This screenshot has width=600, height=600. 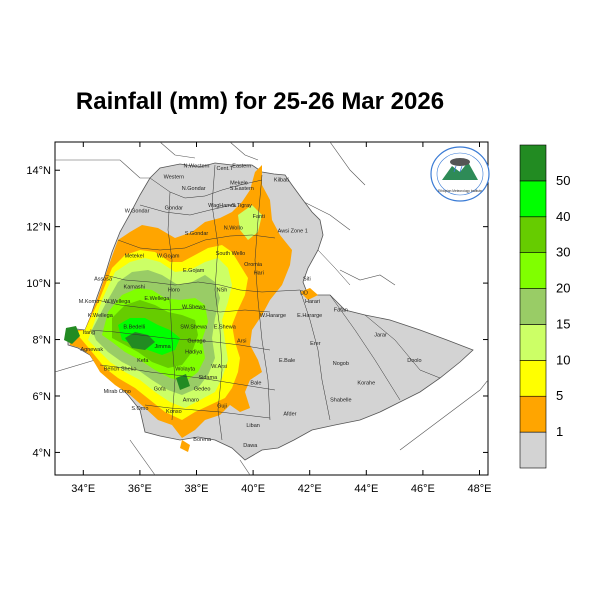 I want to click on region-label: Awsi Zone 1, so click(x=293, y=231).